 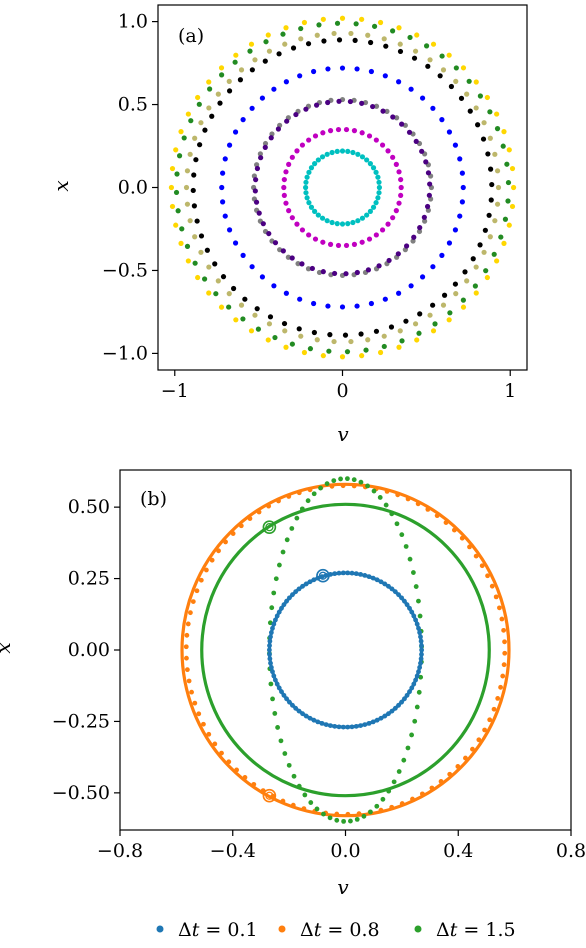 What do you see at coordinates (329, 930) in the screenshot?
I see `legend-item: Δt = 0.8` at bounding box center [329, 930].